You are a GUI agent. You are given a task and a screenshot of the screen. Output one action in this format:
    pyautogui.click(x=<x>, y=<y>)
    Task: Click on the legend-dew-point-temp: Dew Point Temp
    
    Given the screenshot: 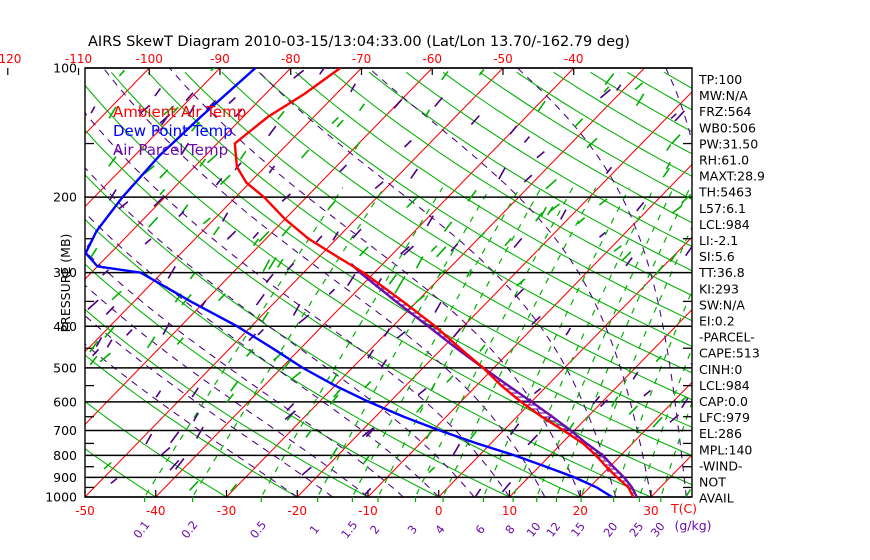 What is the action you would take?
    pyautogui.click(x=173, y=131)
    